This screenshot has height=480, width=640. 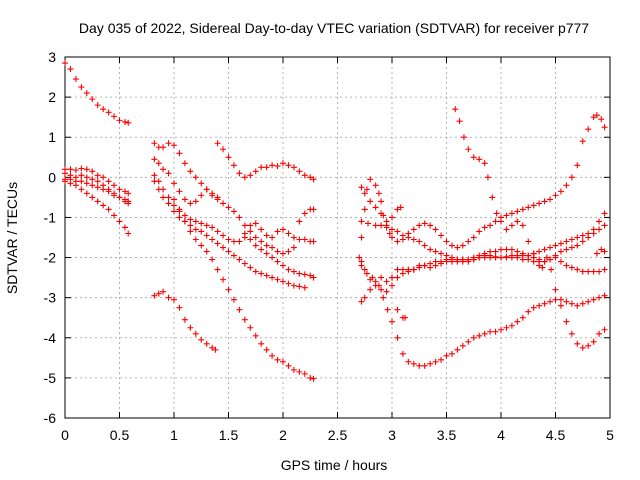 What do you see at coordinates (229, 435) in the screenshot?
I see `x-tick-label: 1.5` at bounding box center [229, 435].